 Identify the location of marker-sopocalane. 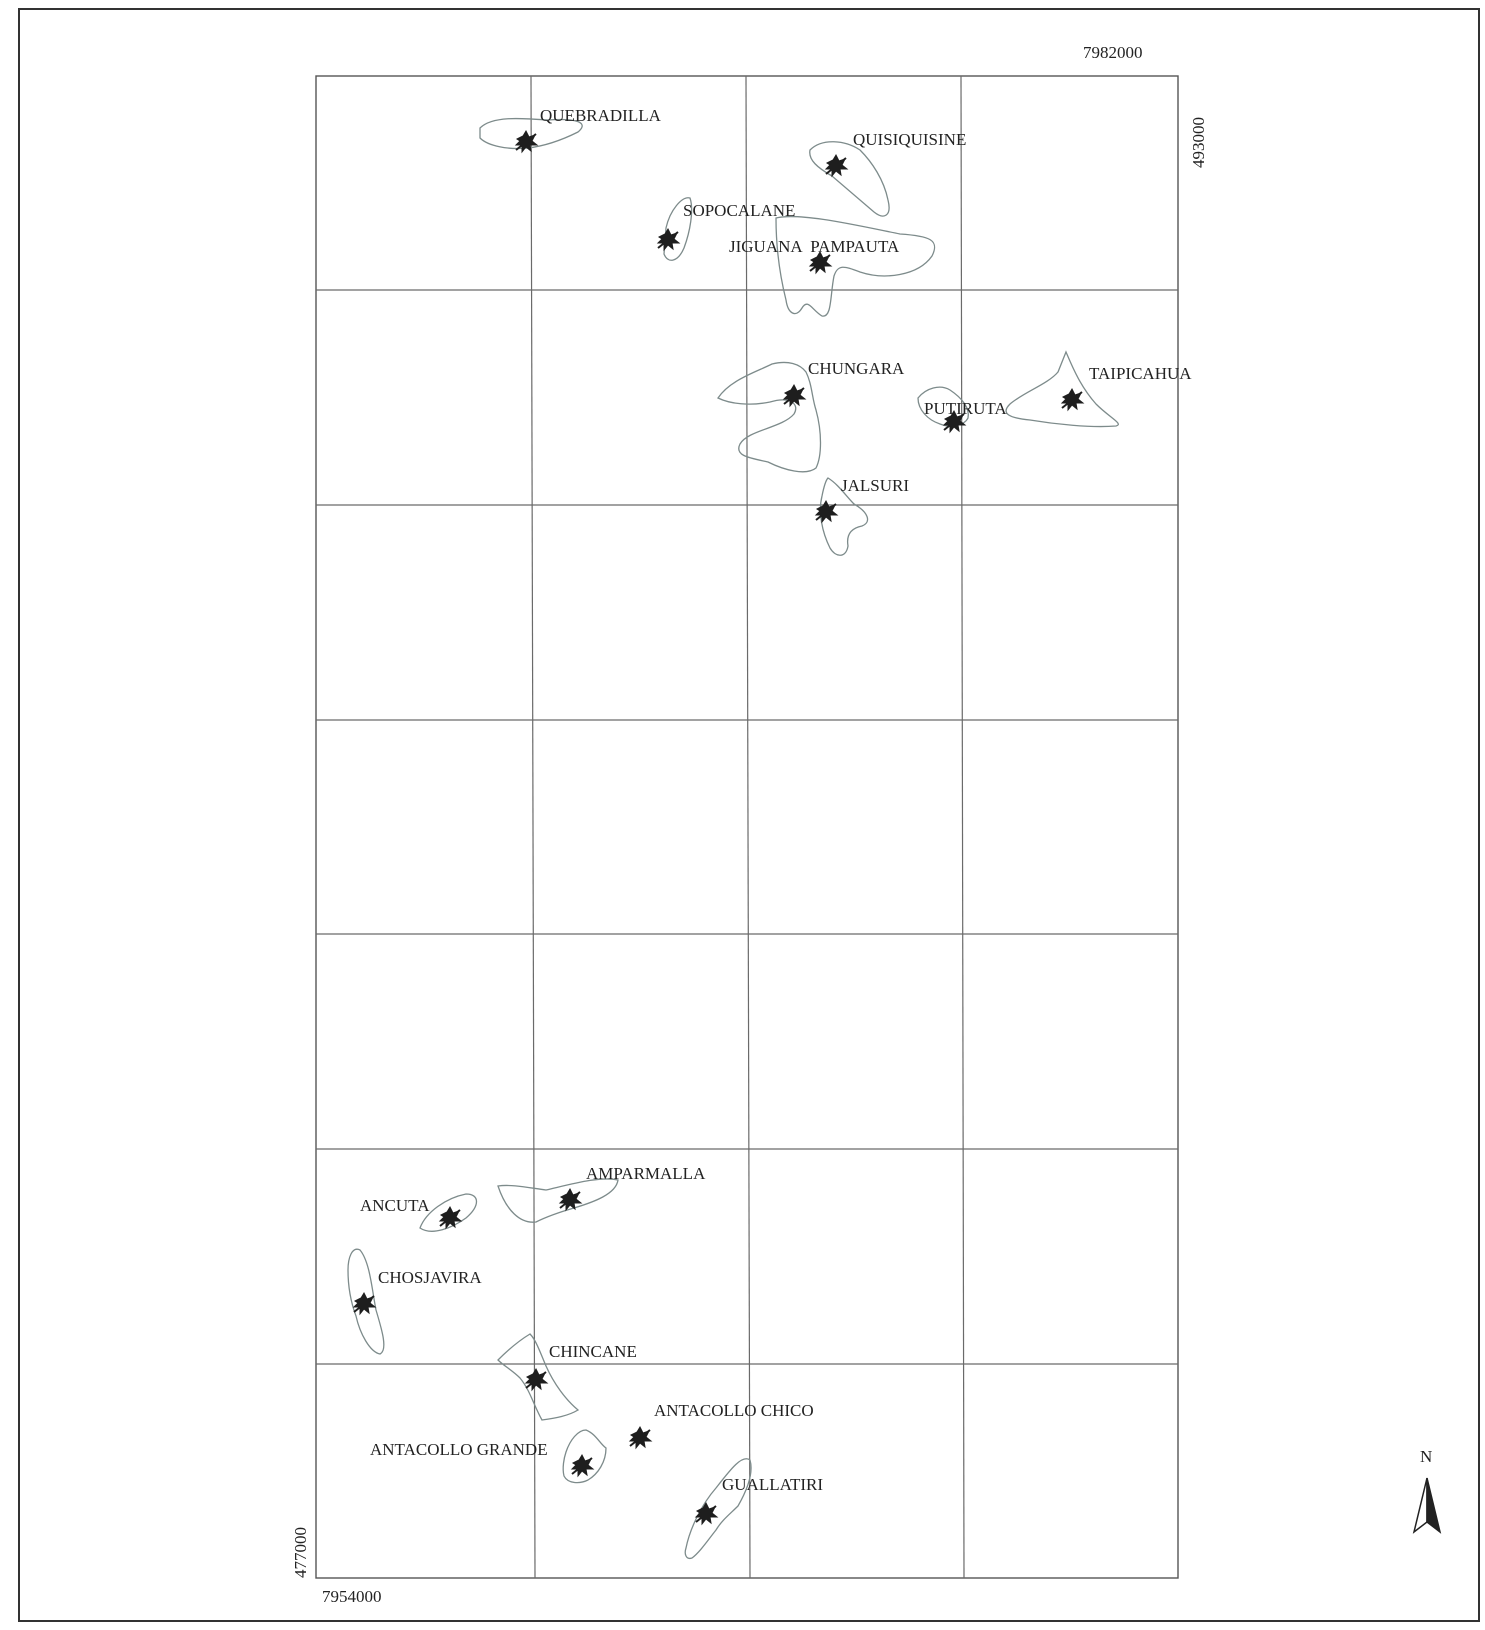
(668, 239).